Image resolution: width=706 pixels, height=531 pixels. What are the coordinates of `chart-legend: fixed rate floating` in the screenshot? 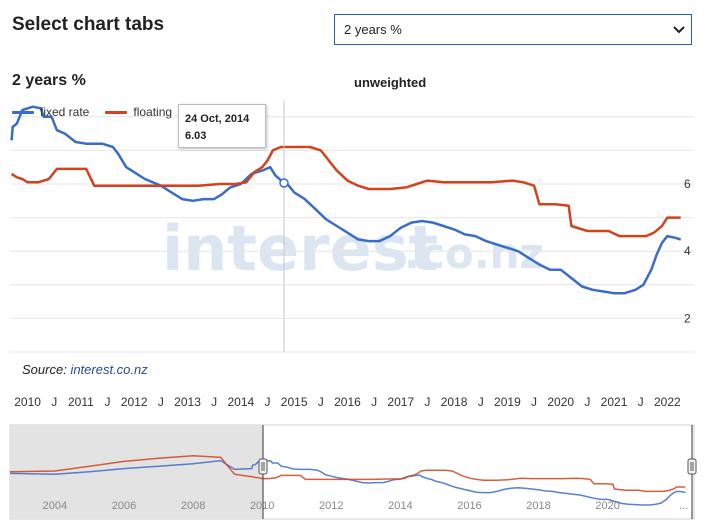 It's located at (92, 112).